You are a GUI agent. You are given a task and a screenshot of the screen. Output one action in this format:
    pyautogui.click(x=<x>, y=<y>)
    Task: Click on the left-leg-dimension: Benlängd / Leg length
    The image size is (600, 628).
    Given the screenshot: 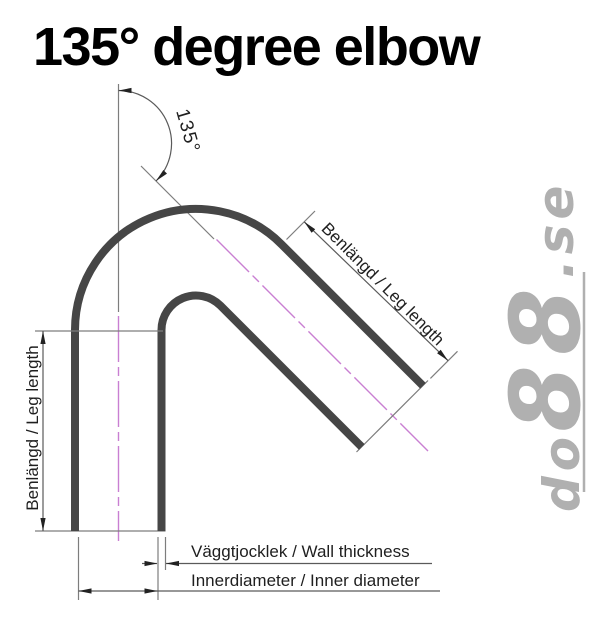 What is the action you would take?
    pyautogui.click(x=93, y=431)
    